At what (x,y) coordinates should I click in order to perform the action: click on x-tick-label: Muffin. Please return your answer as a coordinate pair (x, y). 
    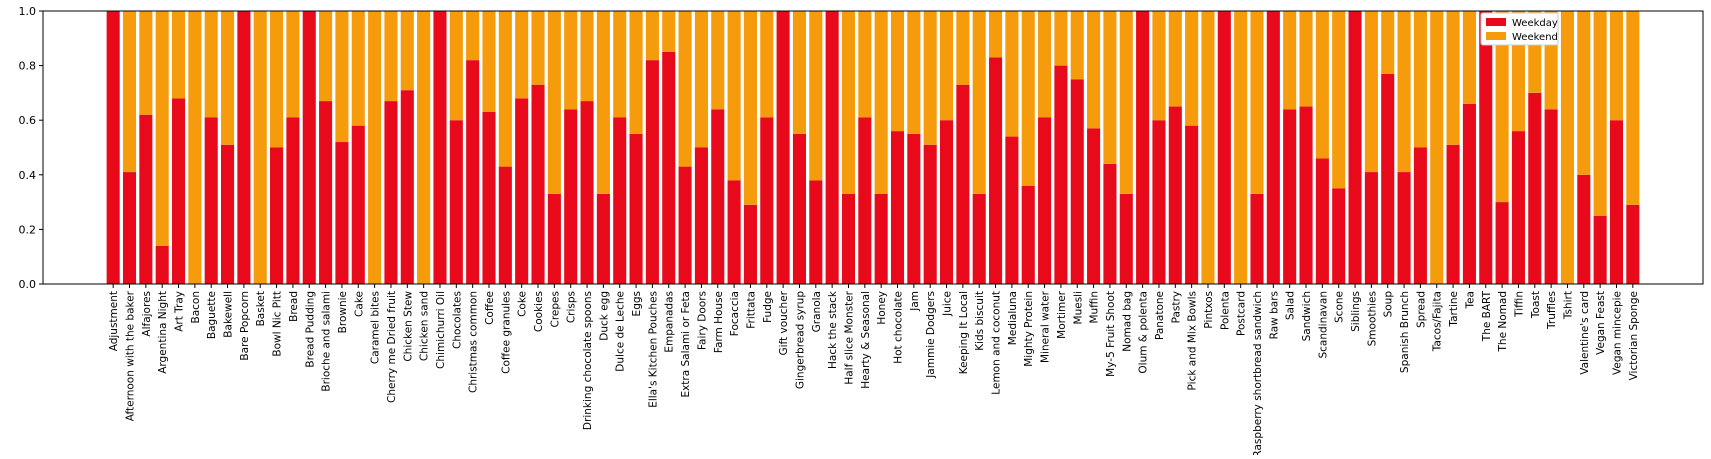
    Looking at the image, I should click on (1095, 307).